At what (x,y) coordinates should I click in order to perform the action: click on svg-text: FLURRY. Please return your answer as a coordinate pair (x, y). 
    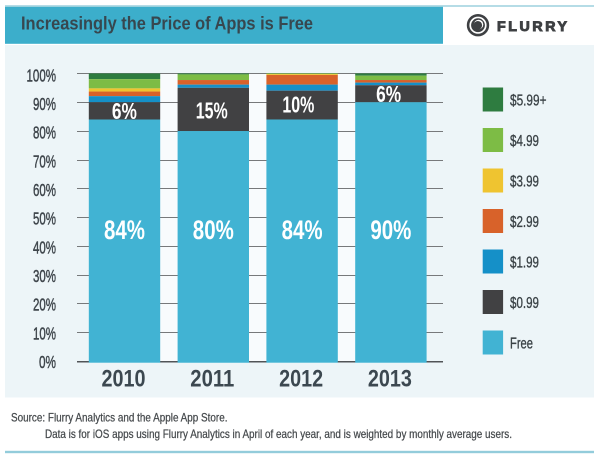
    Looking at the image, I should click on (532, 27).